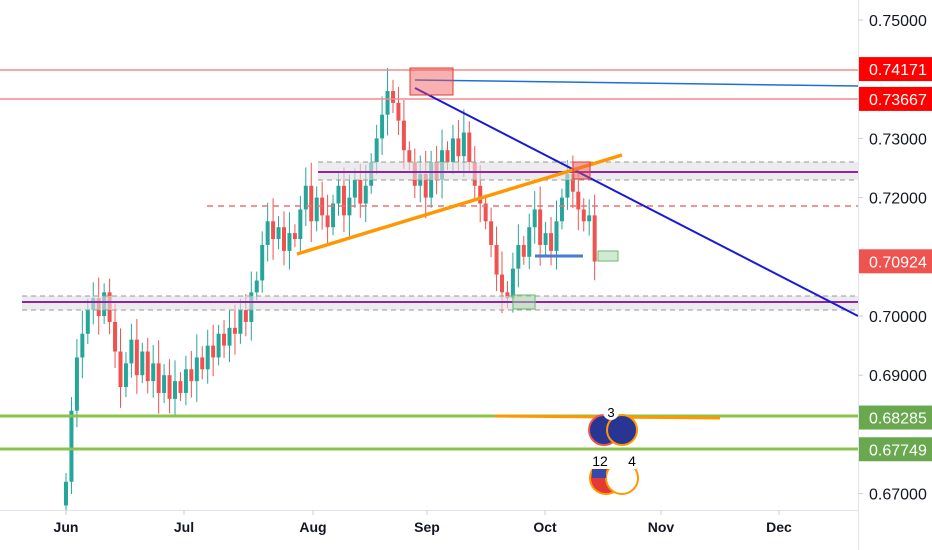 The height and width of the screenshot is (550, 932). Describe the element at coordinates (459, 204) in the screenshot. I see `uptrend-line` at that location.